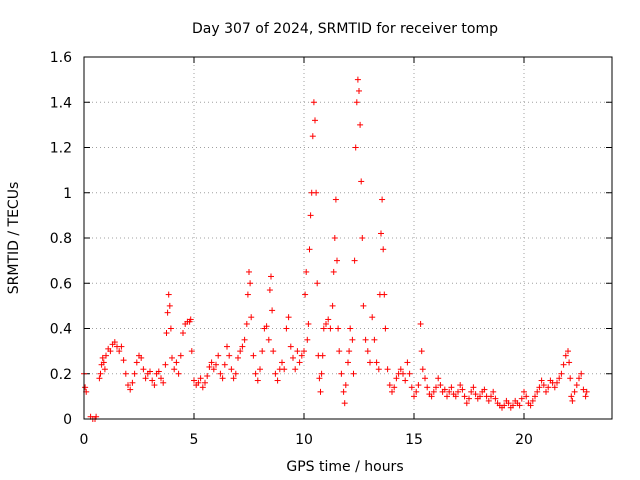 Image resolution: width=640 pixels, height=480 pixels. Describe the element at coordinates (67, 194) in the screenshot. I see `y-tick-label: 1` at that location.